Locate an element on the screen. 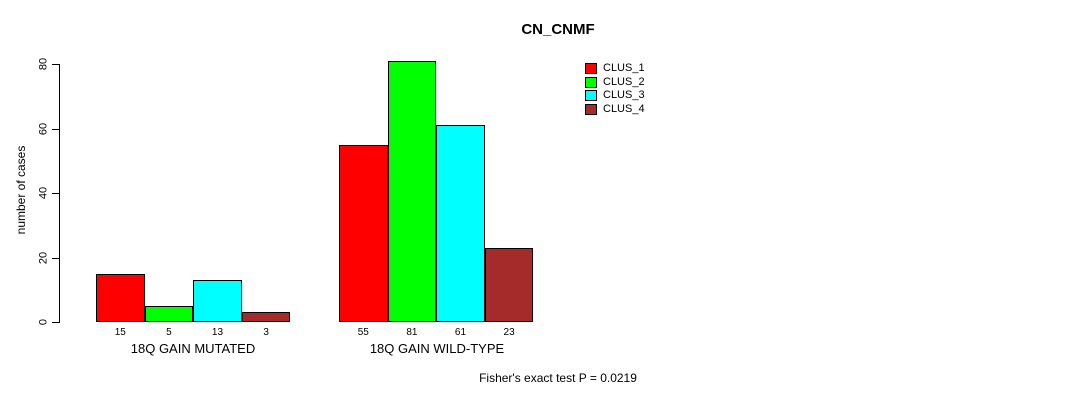 This screenshot has width=1090, height=400. legend-label-clus-4: CLUS_4 is located at coordinates (624, 108).